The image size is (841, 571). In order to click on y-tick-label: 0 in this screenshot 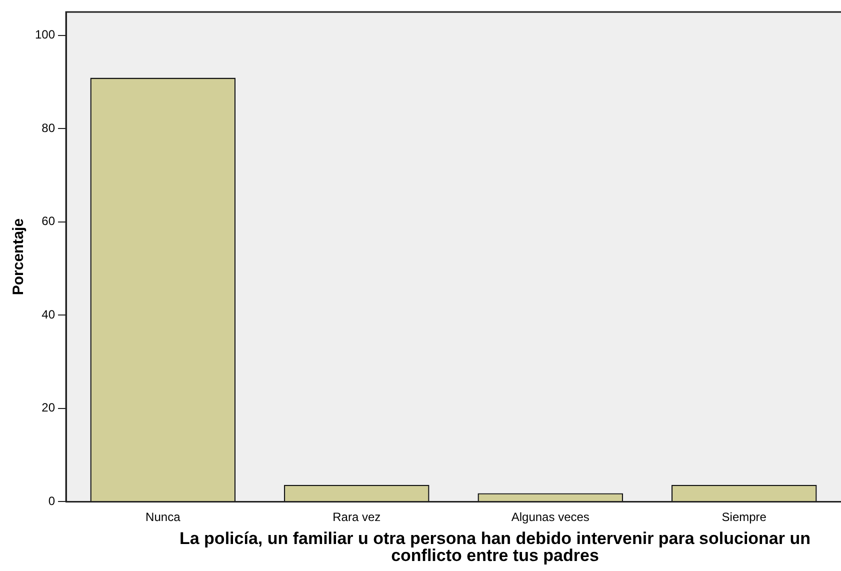, I will do `click(52, 501)`.